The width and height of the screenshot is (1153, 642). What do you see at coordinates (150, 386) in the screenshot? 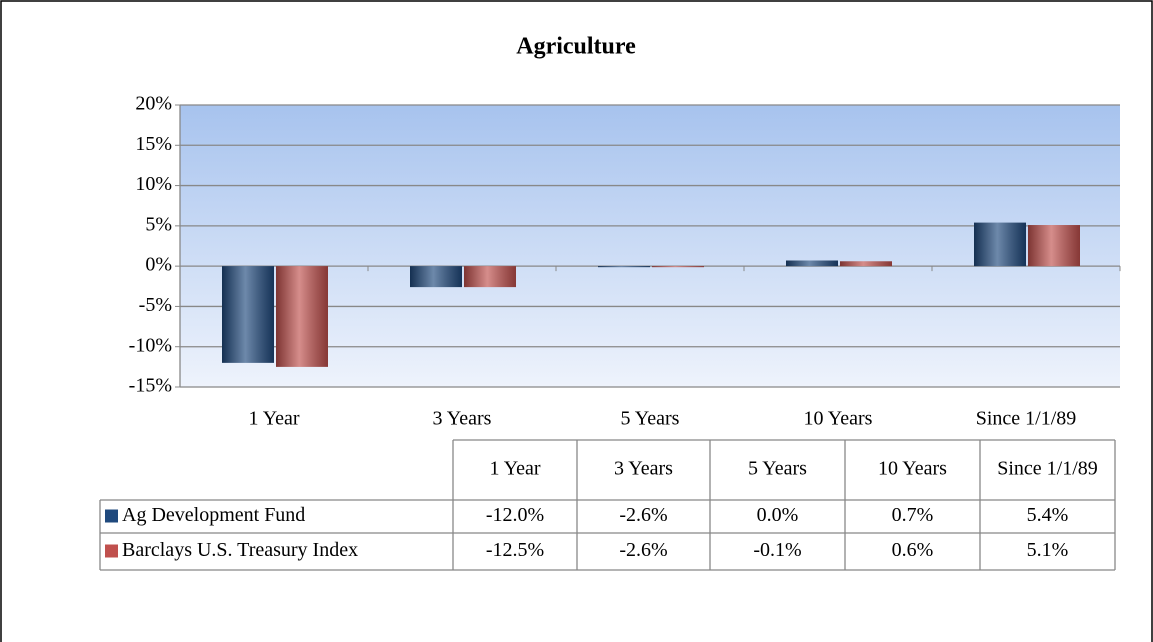
I see `y-tick-label: -15%` at bounding box center [150, 386].